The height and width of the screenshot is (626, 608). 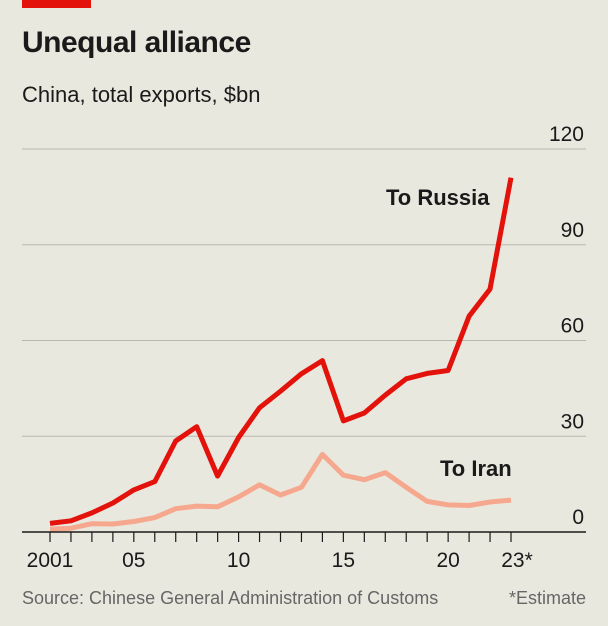 I want to click on x-tick-label-2001: 2001, so click(x=50, y=560).